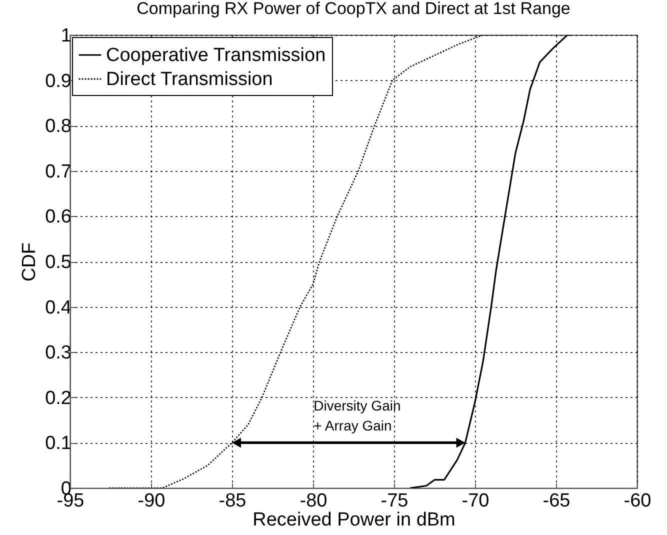 This screenshot has height=535, width=667. I want to click on x-tick-label: -90, so click(152, 501).